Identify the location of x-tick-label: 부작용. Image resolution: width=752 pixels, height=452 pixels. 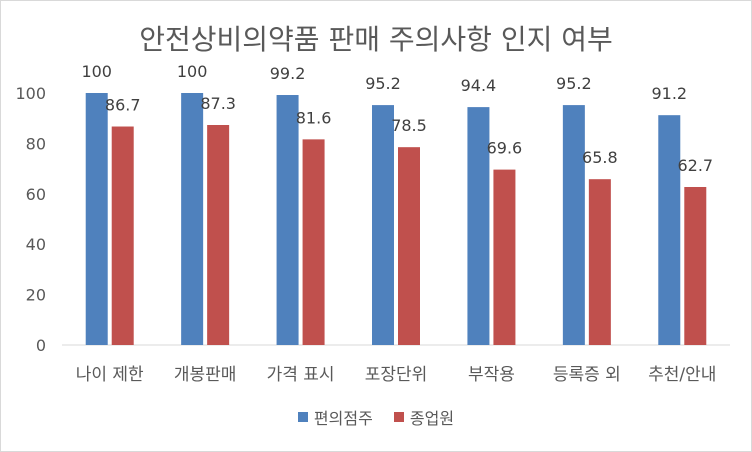
(491, 375).